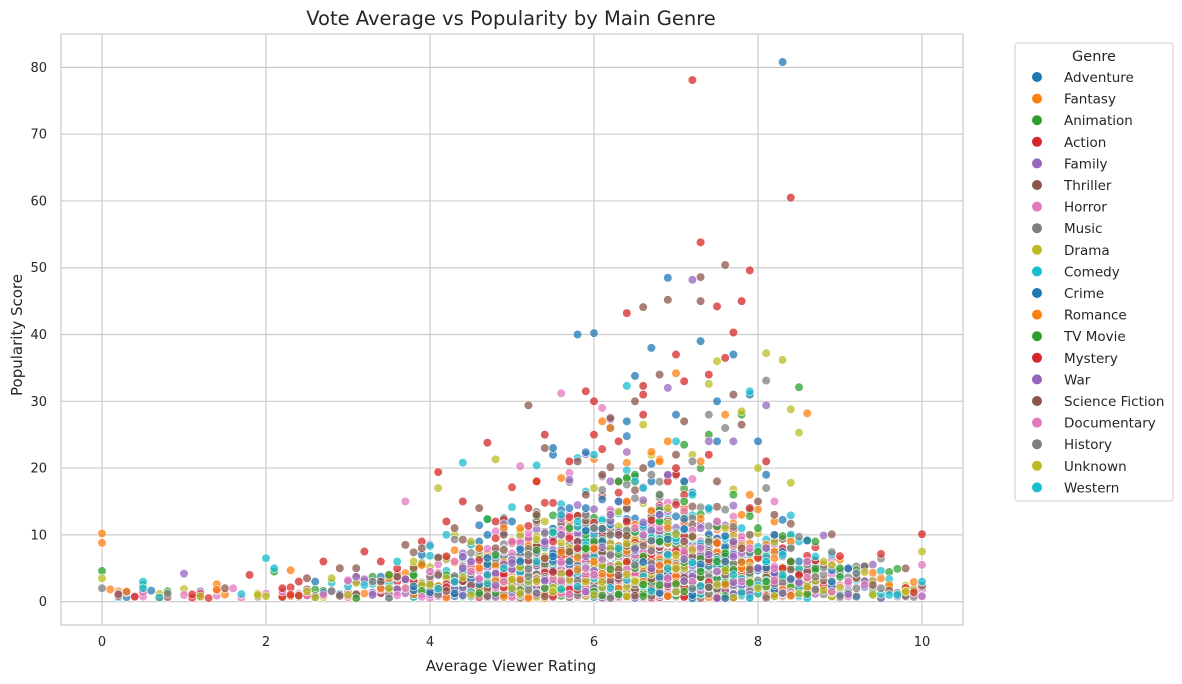 Image resolution: width=1182 pixels, height=684 pixels. Describe the element at coordinates (266, 642) in the screenshot. I see `x-tick-label: 2` at that location.